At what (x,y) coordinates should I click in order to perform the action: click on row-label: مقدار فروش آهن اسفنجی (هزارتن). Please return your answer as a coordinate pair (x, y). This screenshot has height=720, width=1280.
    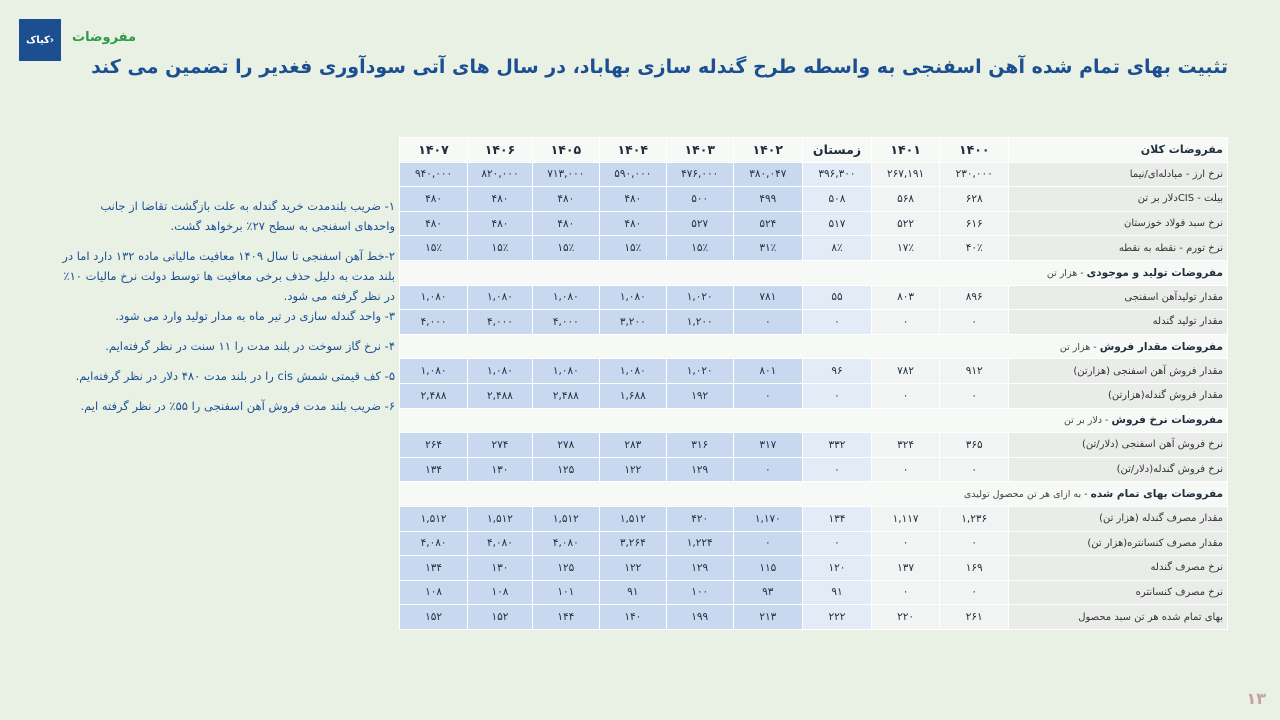
    Looking at the image, I should click on (1118, 371).